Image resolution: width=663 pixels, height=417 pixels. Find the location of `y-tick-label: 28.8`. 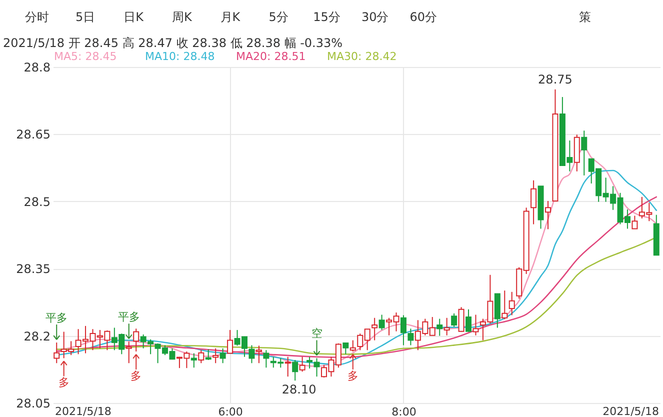

y-tick-label: 28.8 is located at coordinates (37, 67).